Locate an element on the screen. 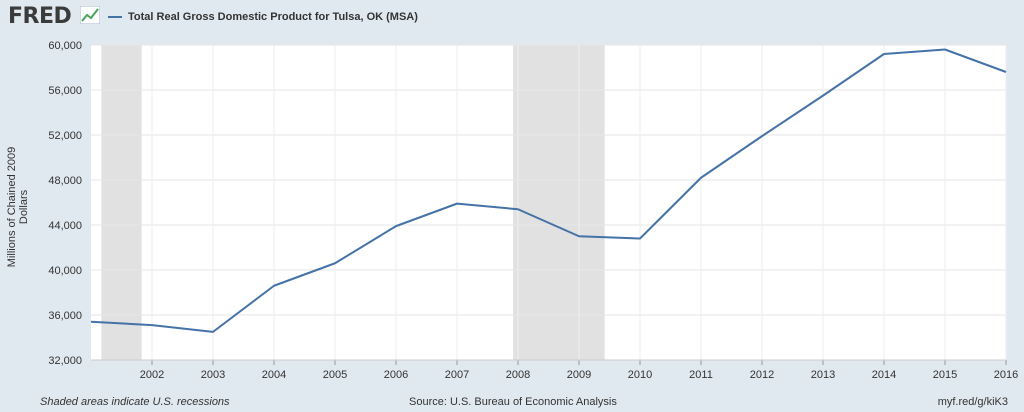 The height and width of the screenshot is (412, 1024). x-tick-label: 2011 is located at coordinates (701, 375).